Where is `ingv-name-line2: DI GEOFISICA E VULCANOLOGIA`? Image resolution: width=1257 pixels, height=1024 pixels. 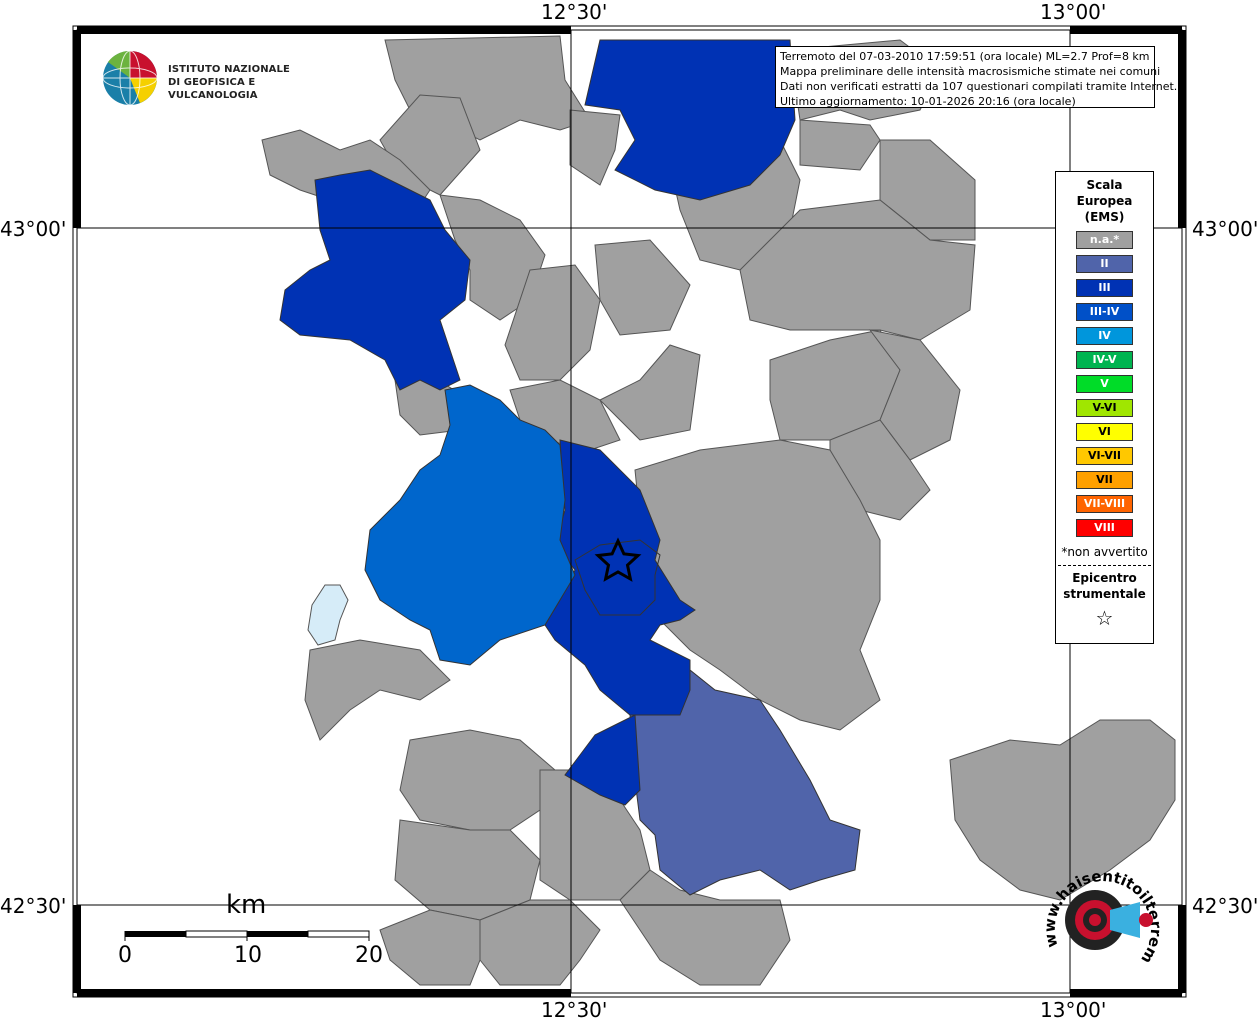
ingv-name-line2: DI GEOFISICA E VULCANOLOGIA is located at coordinates (213, 89).